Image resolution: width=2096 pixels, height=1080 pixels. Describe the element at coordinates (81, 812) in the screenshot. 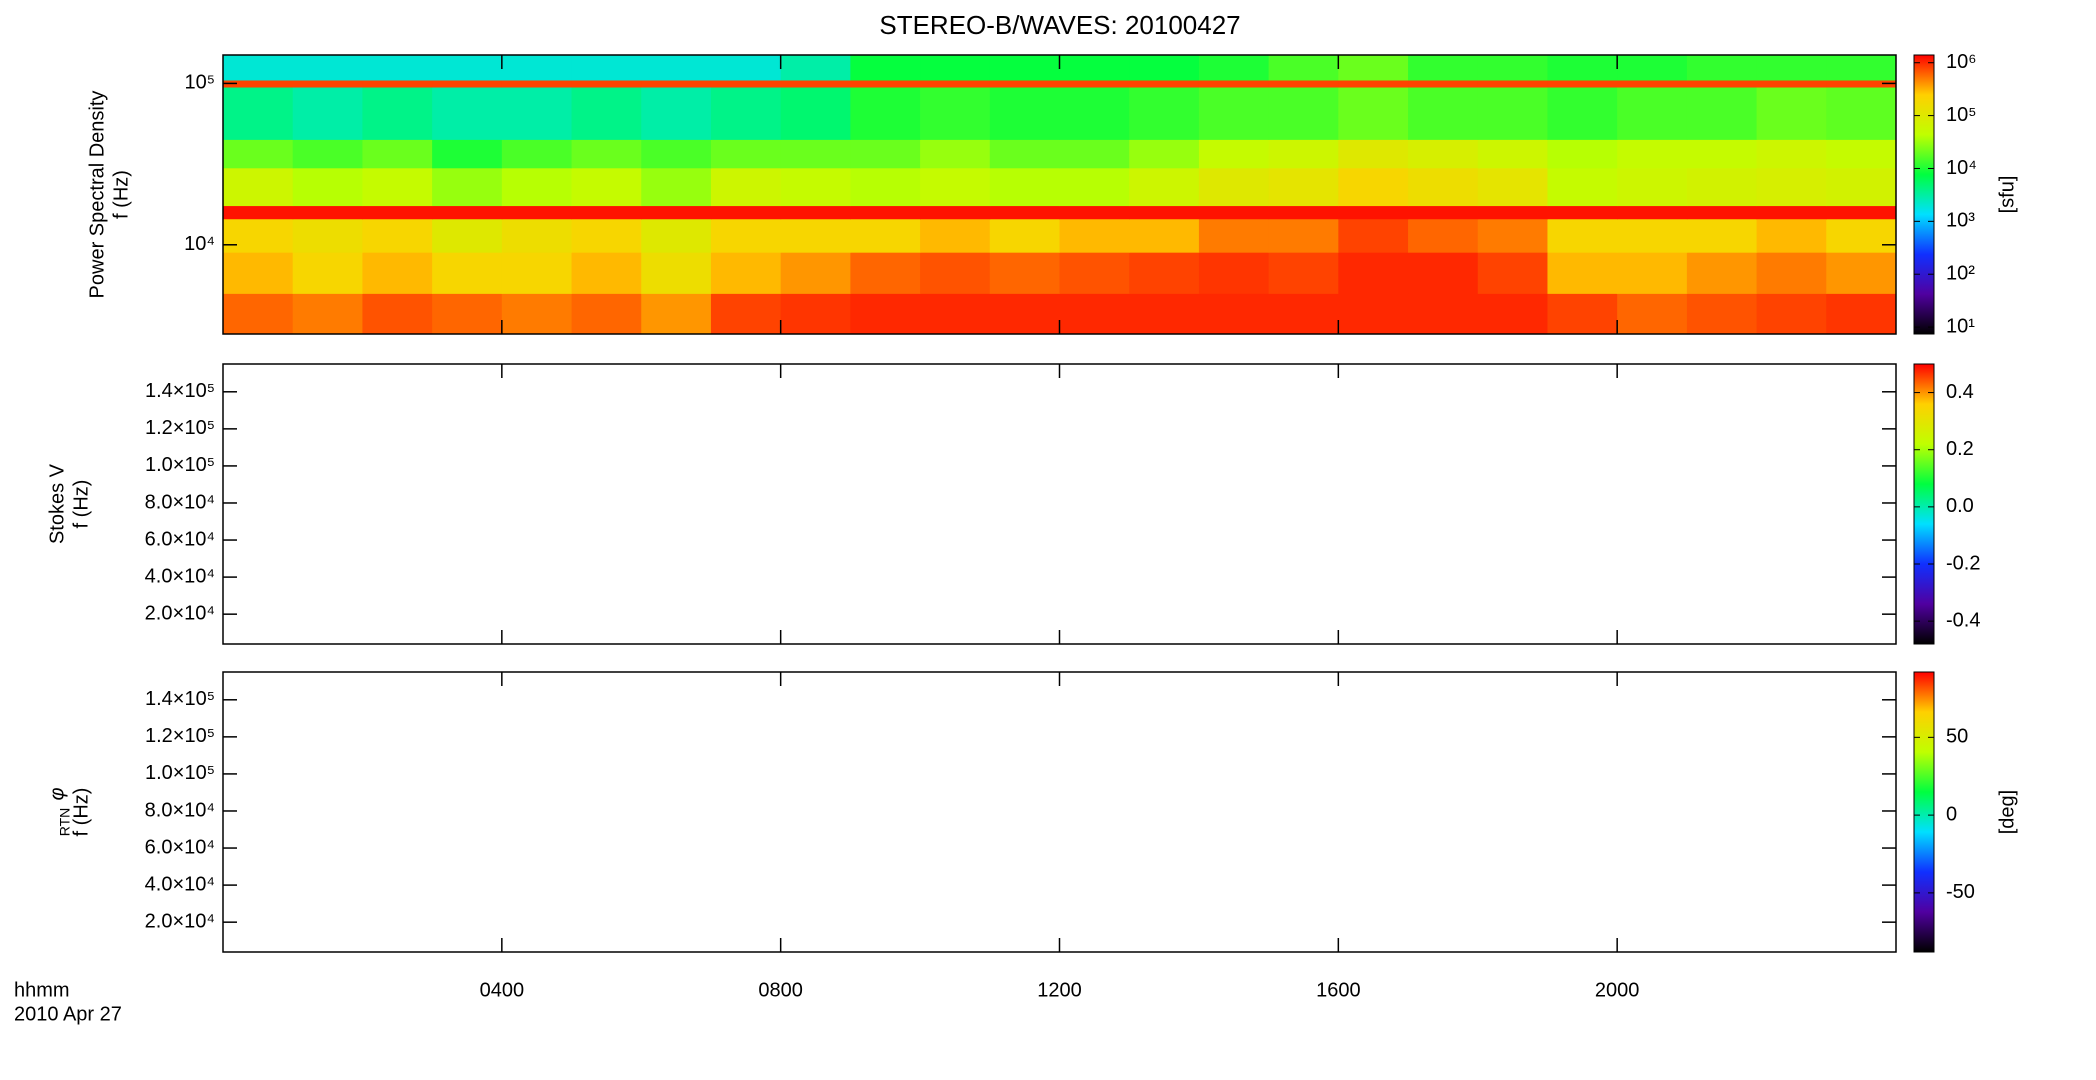

I see `y-axis-label: f (Hz)` at that location.